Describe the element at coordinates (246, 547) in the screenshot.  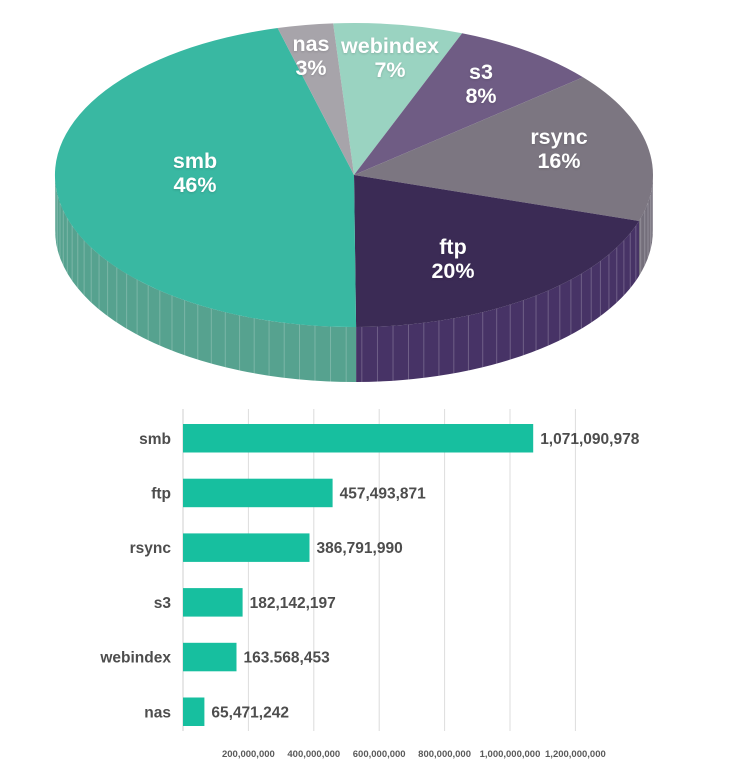
I see `bar-rsync` at that location.